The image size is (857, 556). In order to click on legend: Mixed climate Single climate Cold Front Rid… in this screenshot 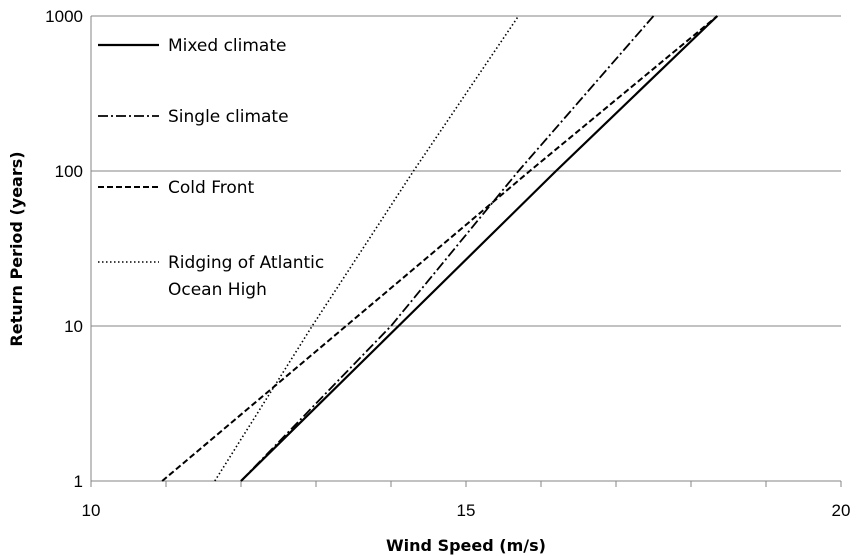, I will do `click(211, 168)`.